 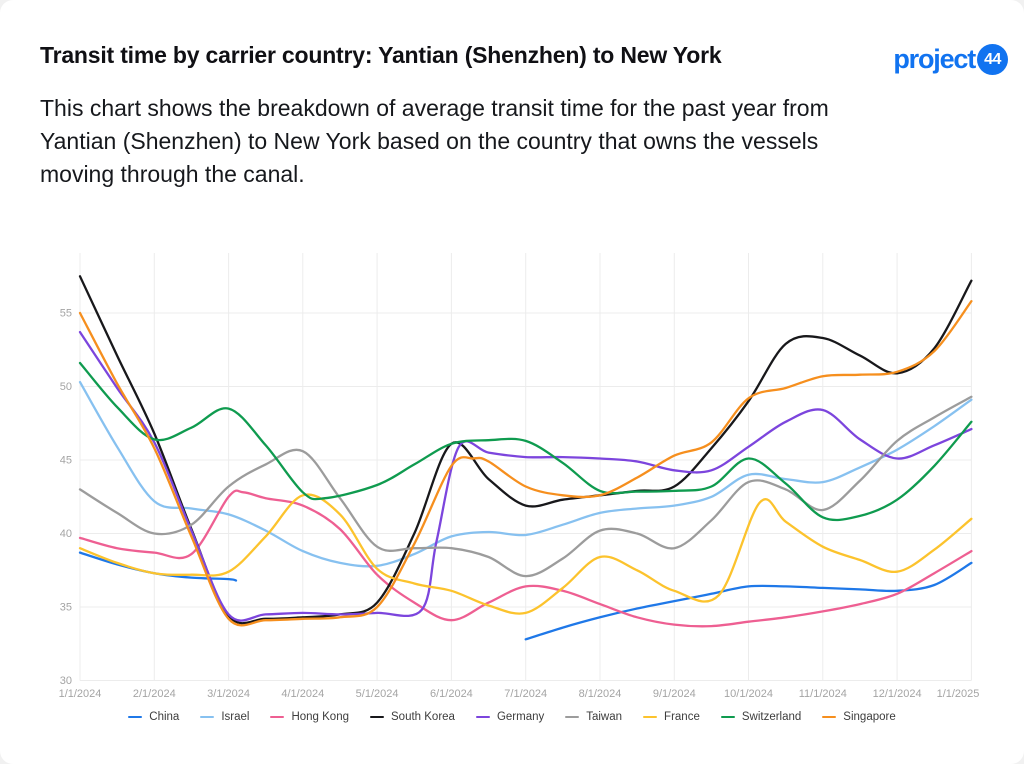 I want to click on logo-wordmark: project, so click(x=934, y=59).